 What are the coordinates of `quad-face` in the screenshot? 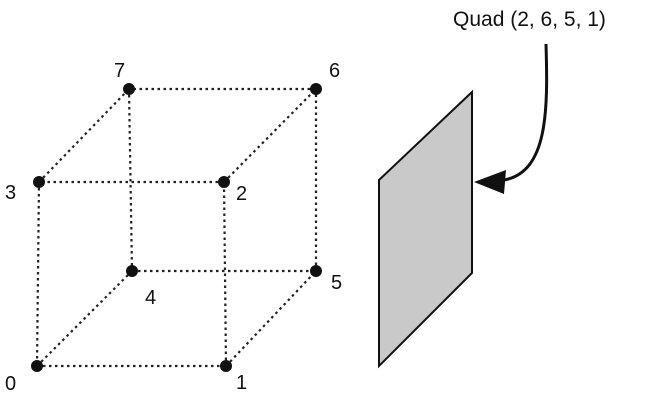 It's located at (425, 229).